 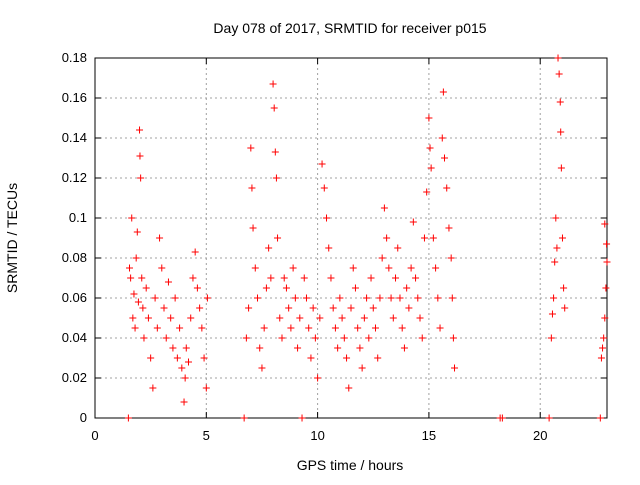 I want to click on x-tick-label: 15, so click(x=429, y=435).